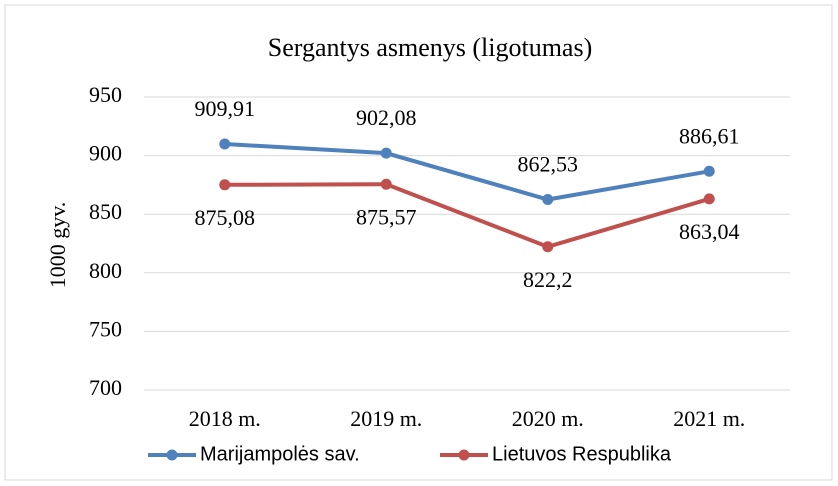  What do you see at coordinates (57, 245) in the screenshot?
I see `y-axis-label: 1000 gyv.` at bounding box center [57, 245].